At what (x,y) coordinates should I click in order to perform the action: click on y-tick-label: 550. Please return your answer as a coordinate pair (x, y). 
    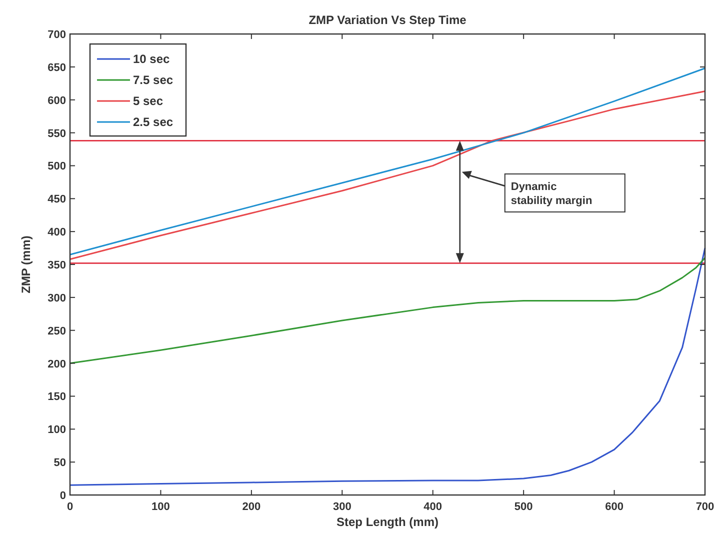
    Looking at the image, I should click on (57, 134).